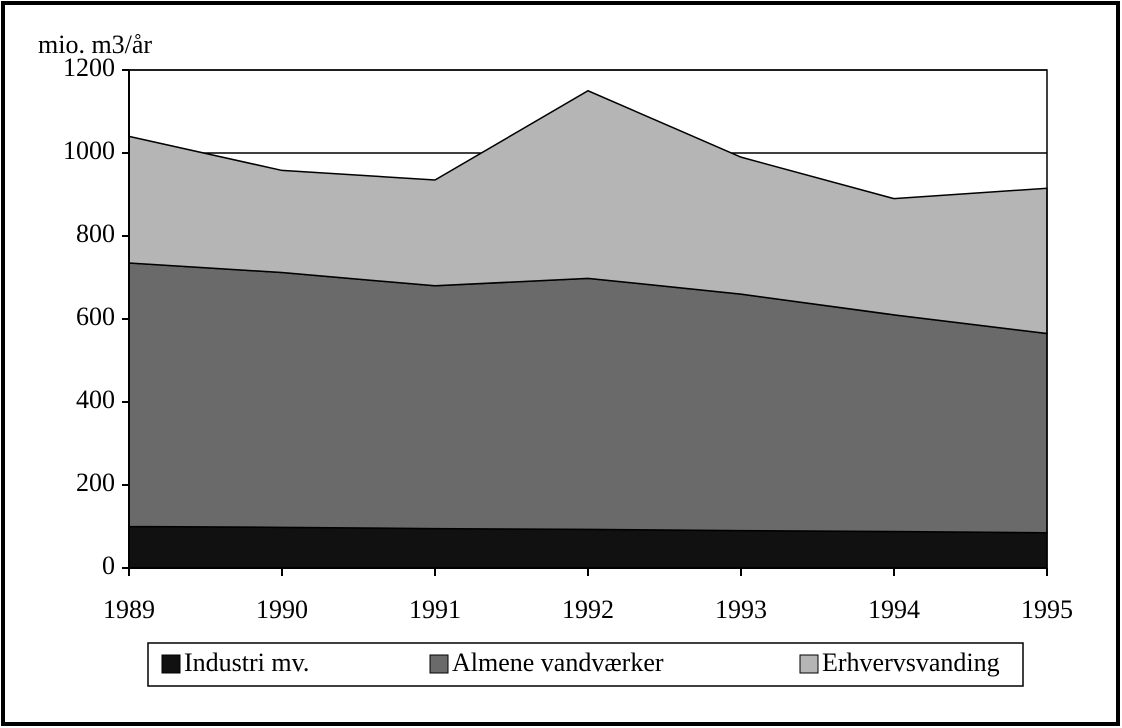 This screenshot has height=728, width=1122. Describe the element at coordinates (108, 565) in the screenshot. I see `y-tick-label: 0` at that location.